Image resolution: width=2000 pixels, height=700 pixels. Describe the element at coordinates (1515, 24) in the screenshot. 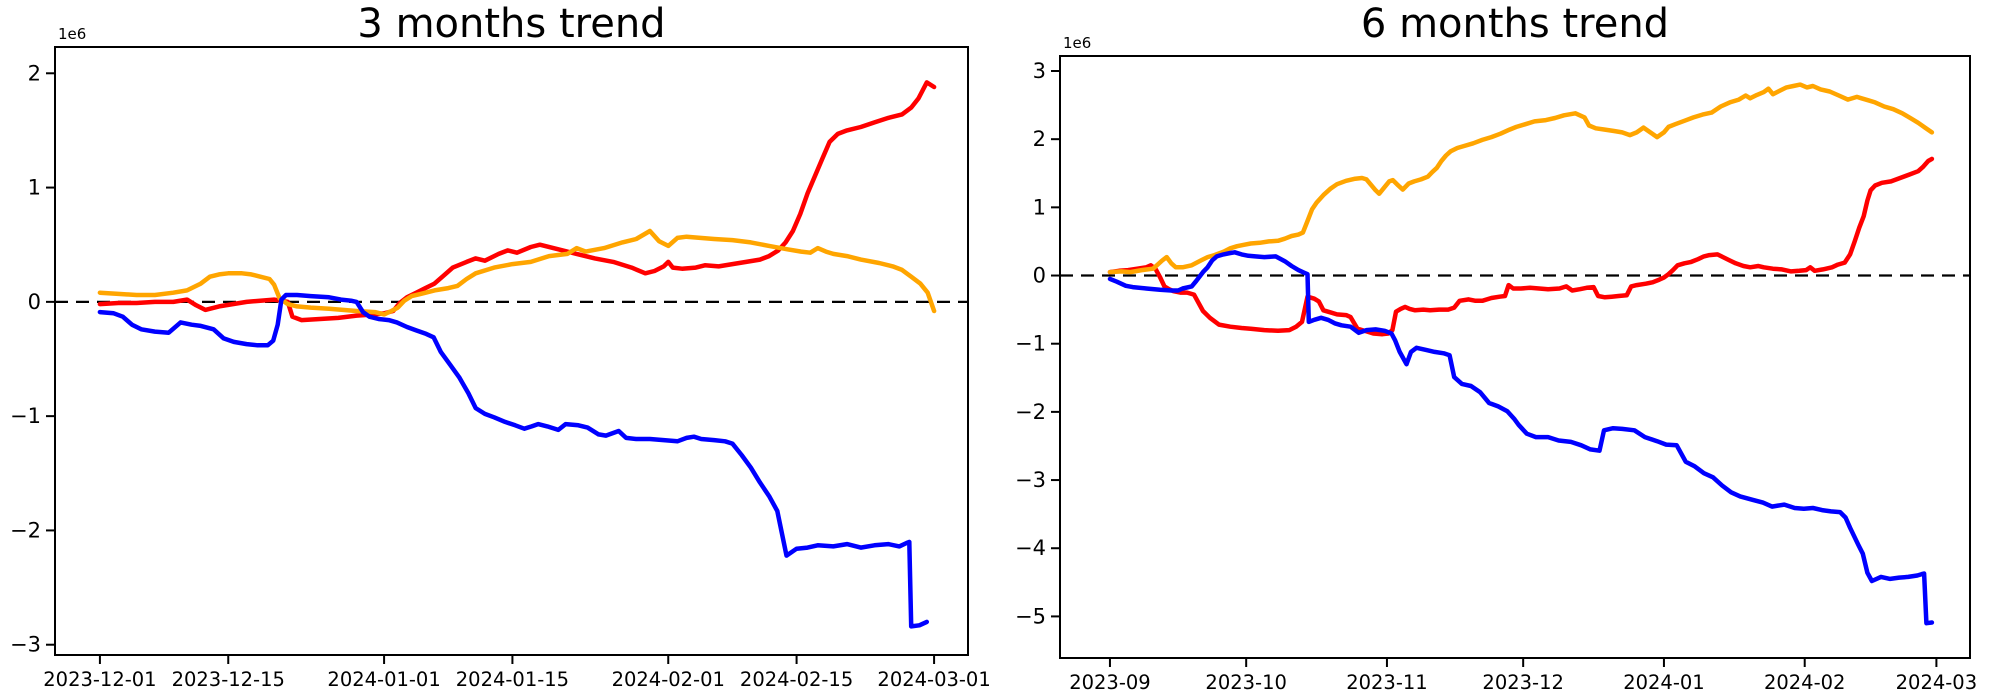

I see `chart-title-6-months: 6 months trend` at that location.